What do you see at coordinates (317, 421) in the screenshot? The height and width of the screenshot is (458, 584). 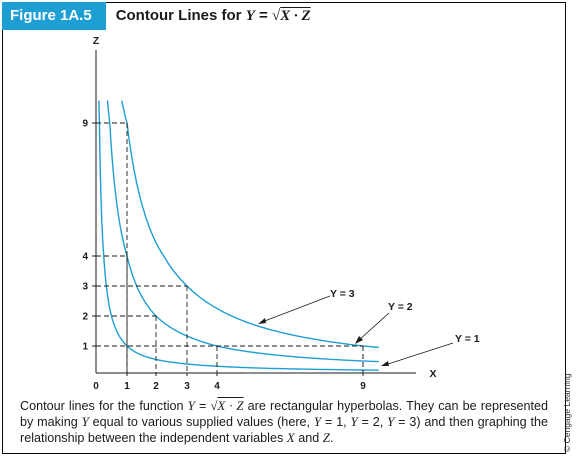 I see `caption-var-y-3: Y` at bounding box center [317, 421].